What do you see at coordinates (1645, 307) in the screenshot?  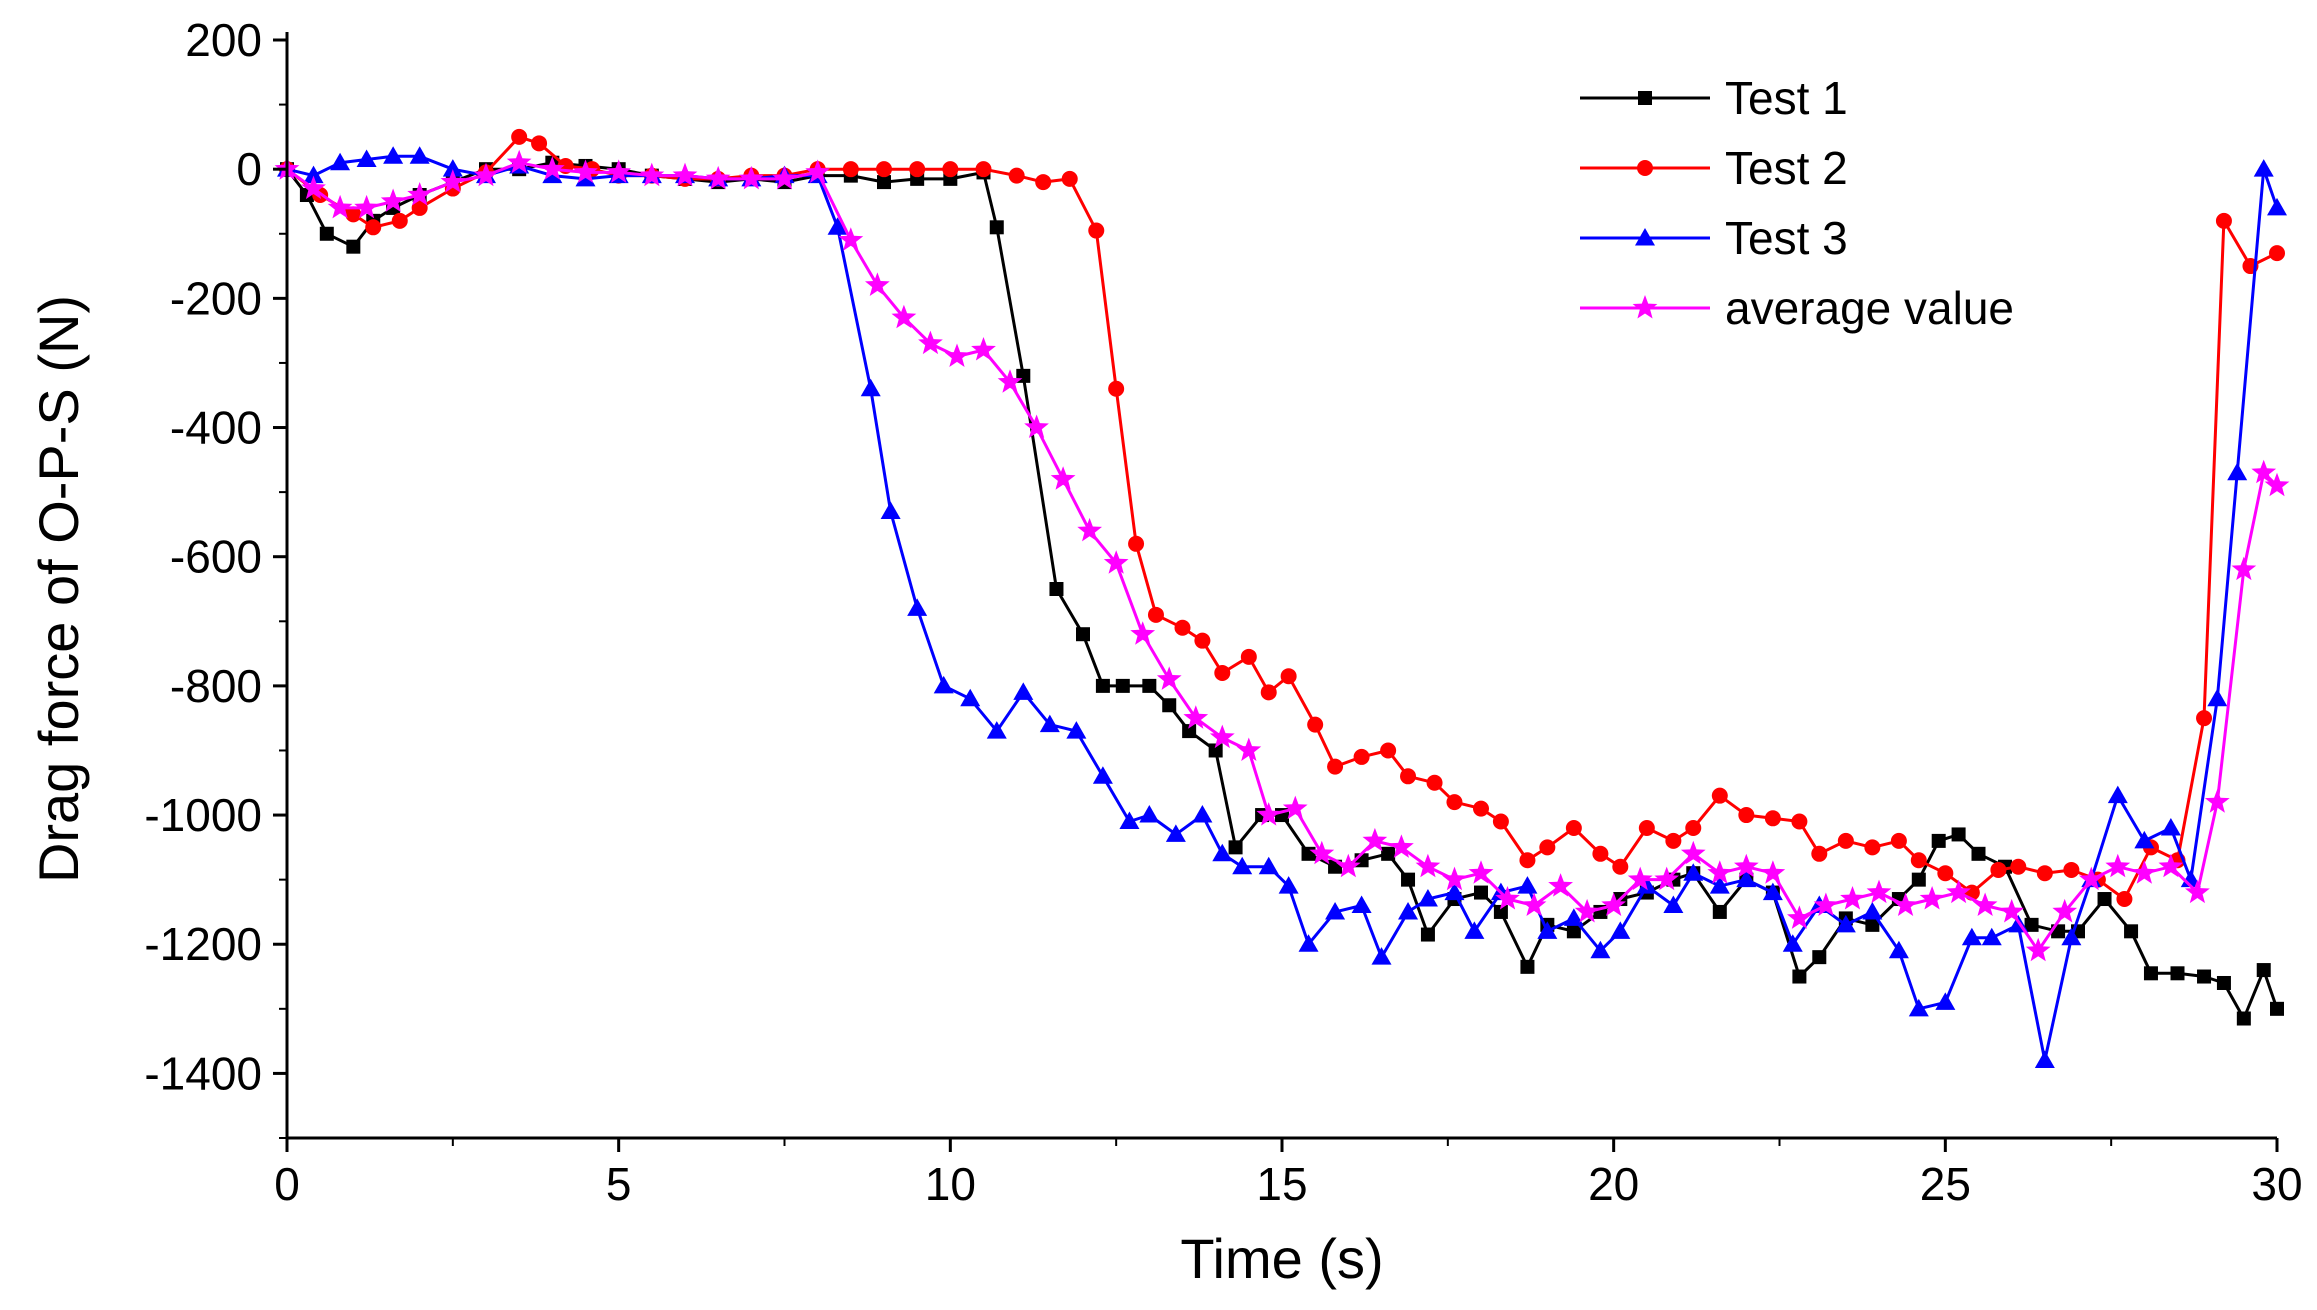 I see `legend-marker-average-value` at bounding box center [1645, 307].